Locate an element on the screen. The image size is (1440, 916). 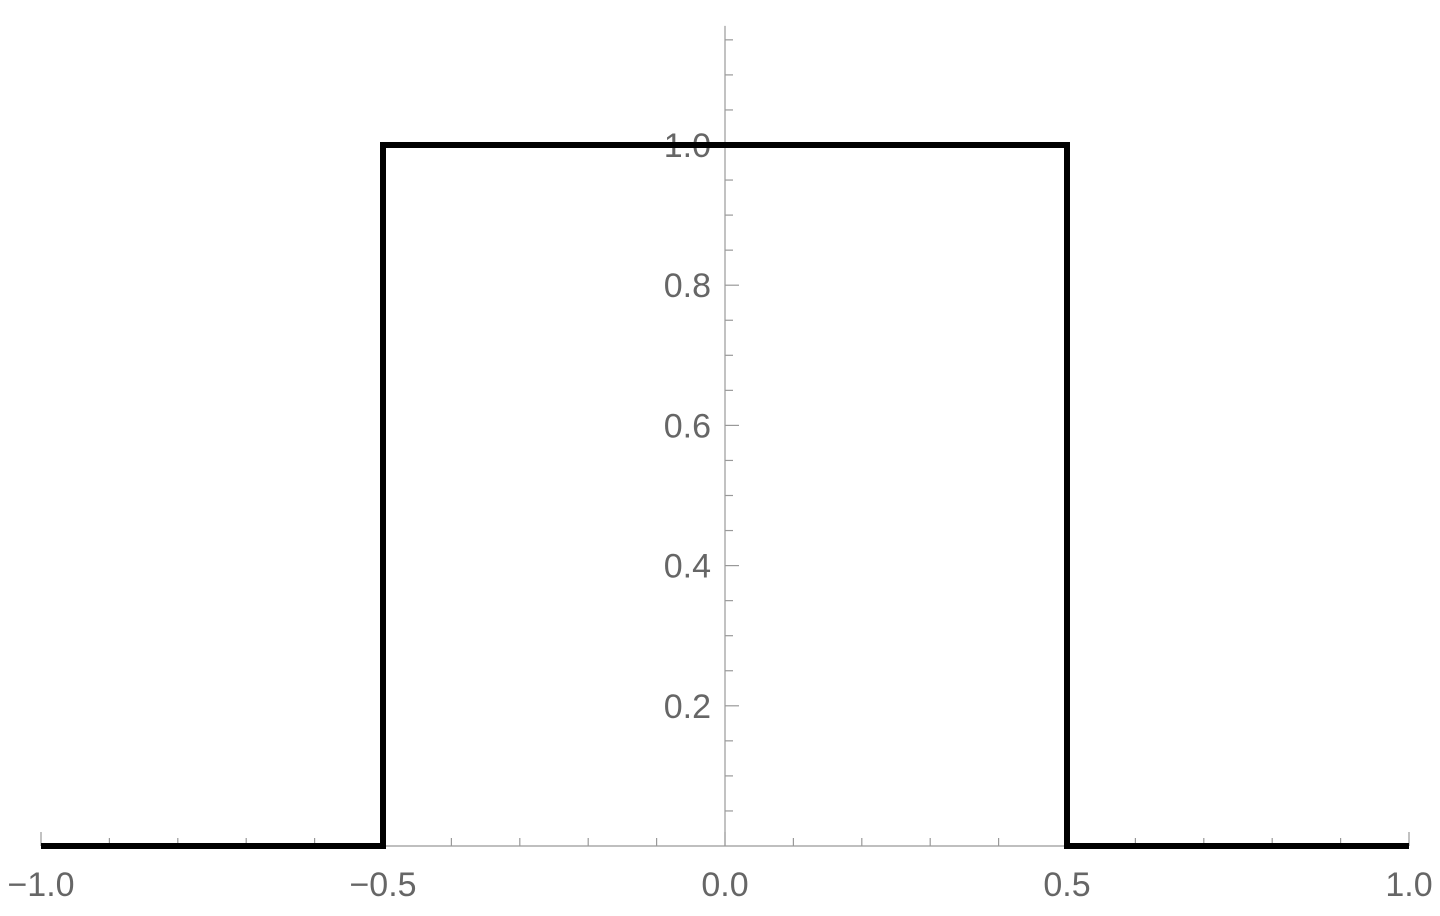
x-tick-label: 0.5 is located at coordinates (1066, 885).